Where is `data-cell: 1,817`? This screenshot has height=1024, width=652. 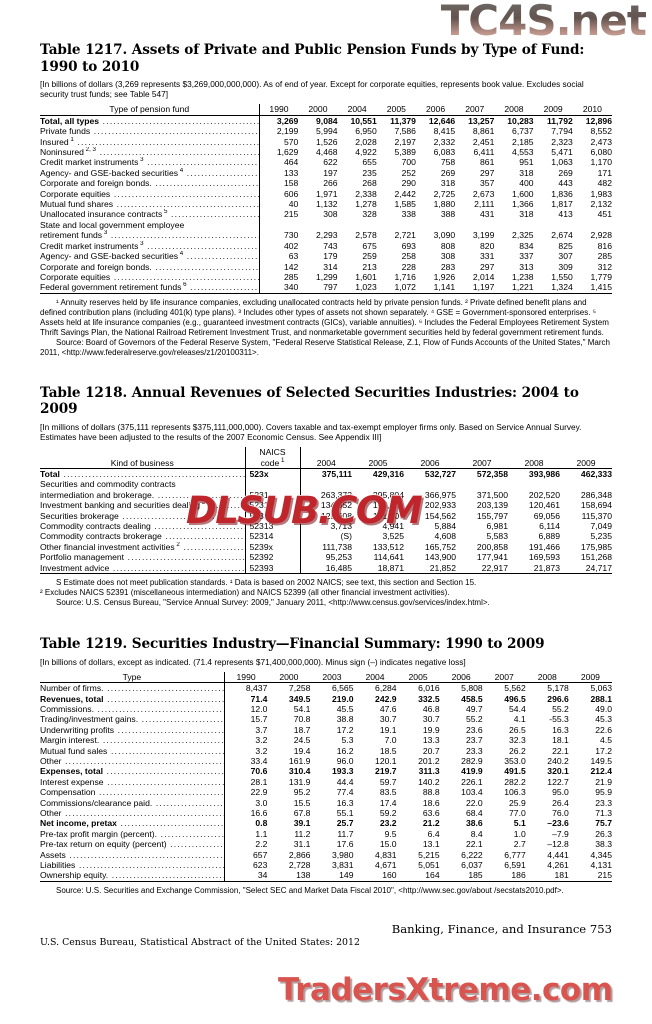 data-cell: 1,817 is located at coordinates (562, 204).